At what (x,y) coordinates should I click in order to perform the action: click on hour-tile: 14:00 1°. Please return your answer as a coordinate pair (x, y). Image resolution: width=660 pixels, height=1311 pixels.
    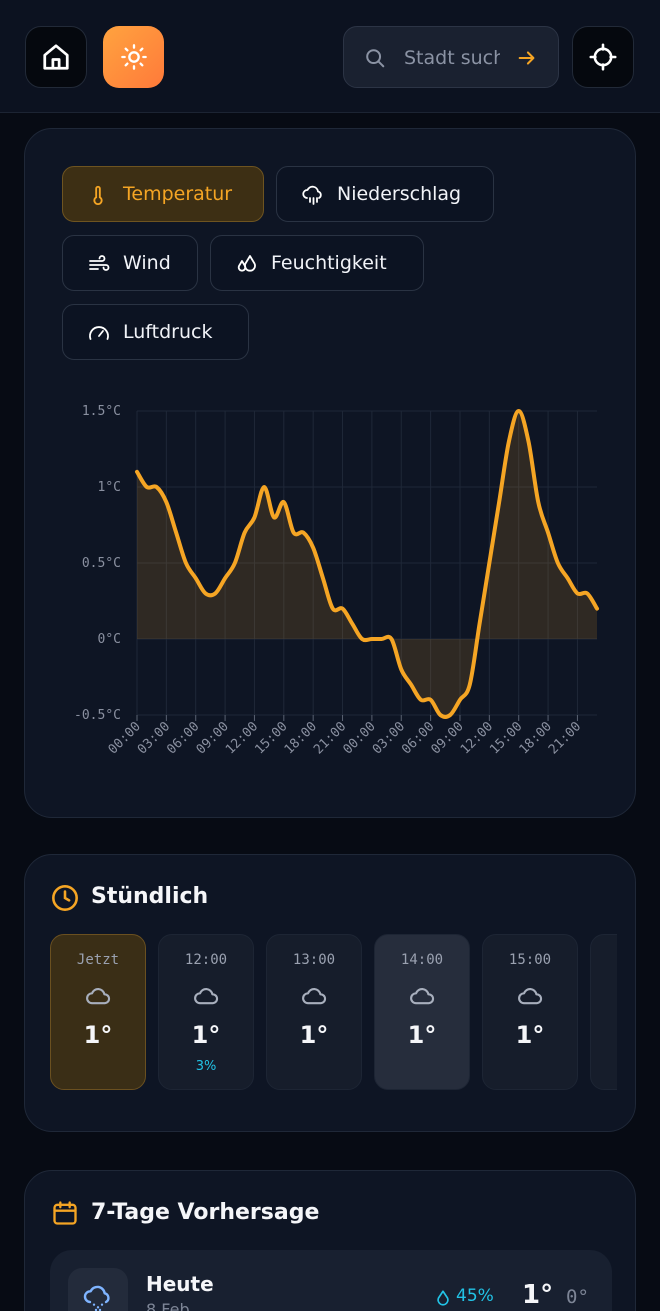
    Looking at the image, I should click on (422, 1012).